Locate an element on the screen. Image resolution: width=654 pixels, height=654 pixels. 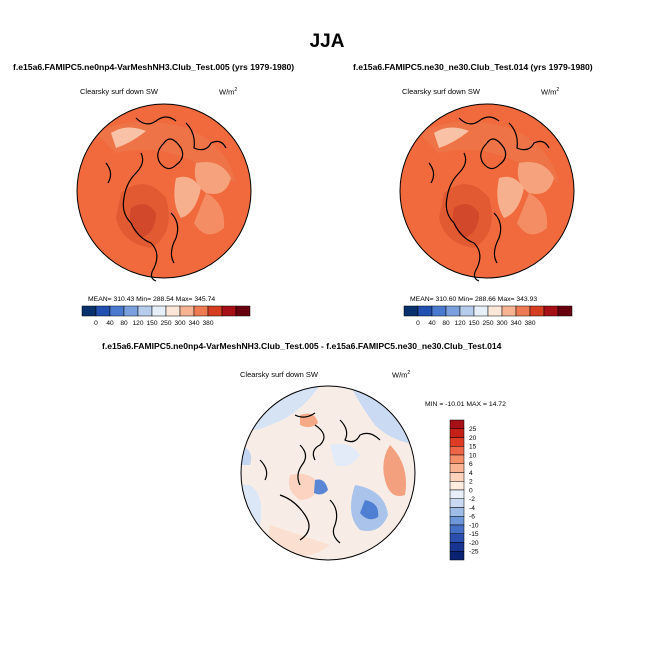
panel-1-colorbar: 0 40 80 120 150 250 300 340 380 is located at coordinates (166, 316).